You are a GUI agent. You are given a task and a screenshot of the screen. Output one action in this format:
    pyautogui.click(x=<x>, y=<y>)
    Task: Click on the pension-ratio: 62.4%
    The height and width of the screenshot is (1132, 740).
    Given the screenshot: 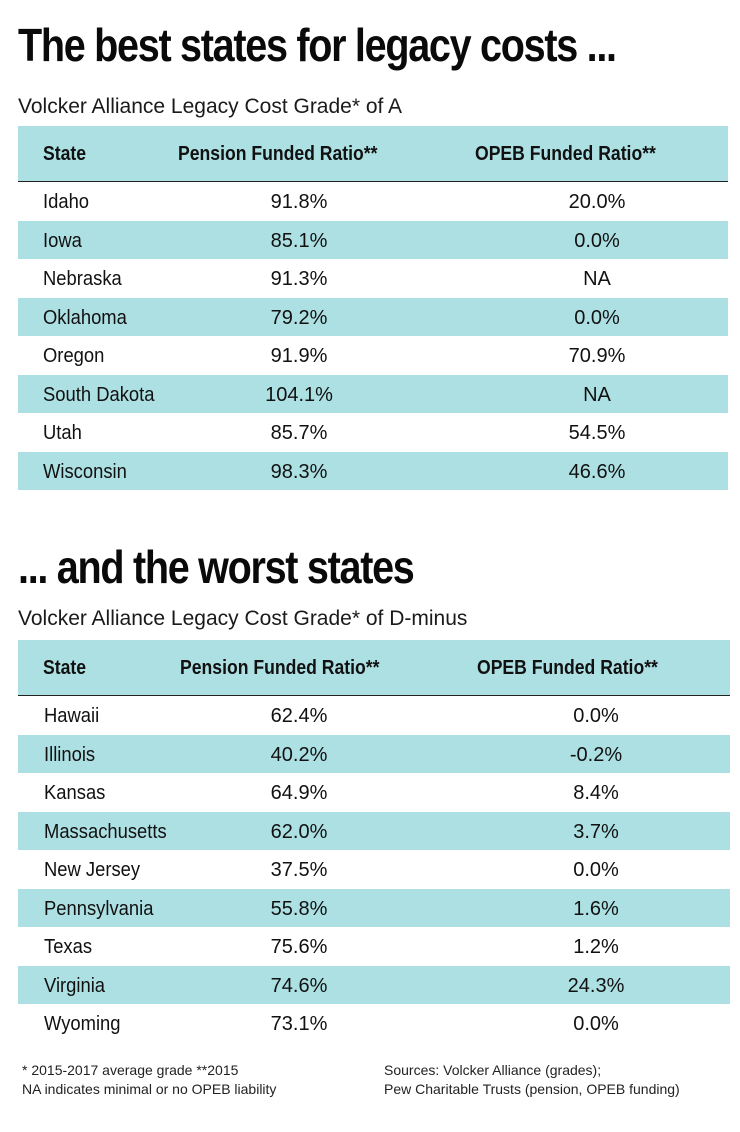 What is the action you would take?
    pyautogui.click(x=299, y=716)
    